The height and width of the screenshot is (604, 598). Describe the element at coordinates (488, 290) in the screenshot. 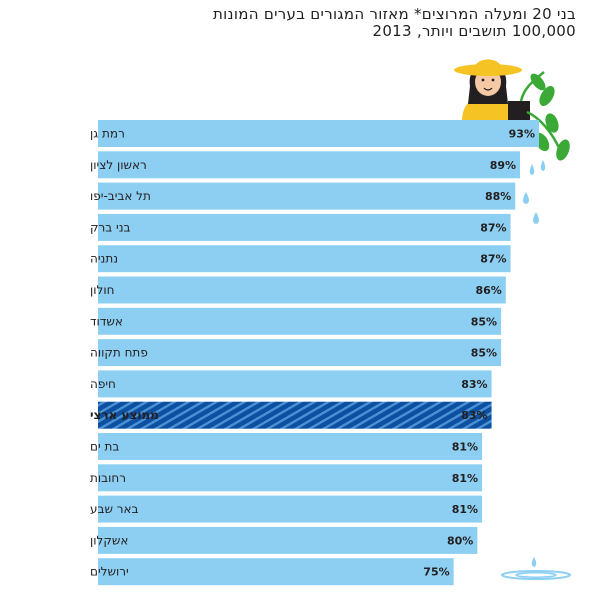

I see `value-label: 86%` at that location.